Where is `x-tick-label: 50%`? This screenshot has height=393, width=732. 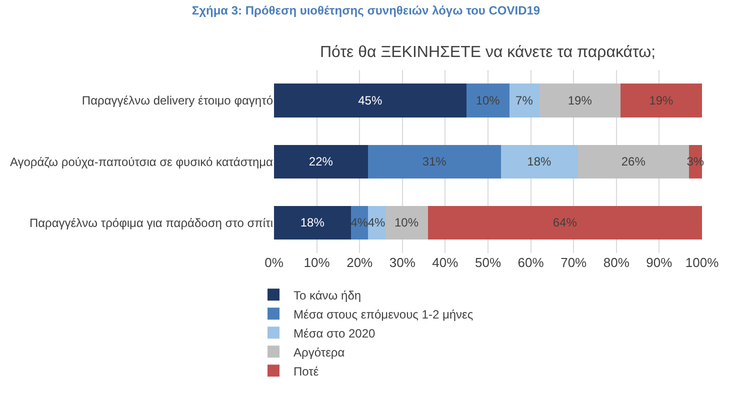
x-tick-label: 50% is located at coordinates (488, 262).